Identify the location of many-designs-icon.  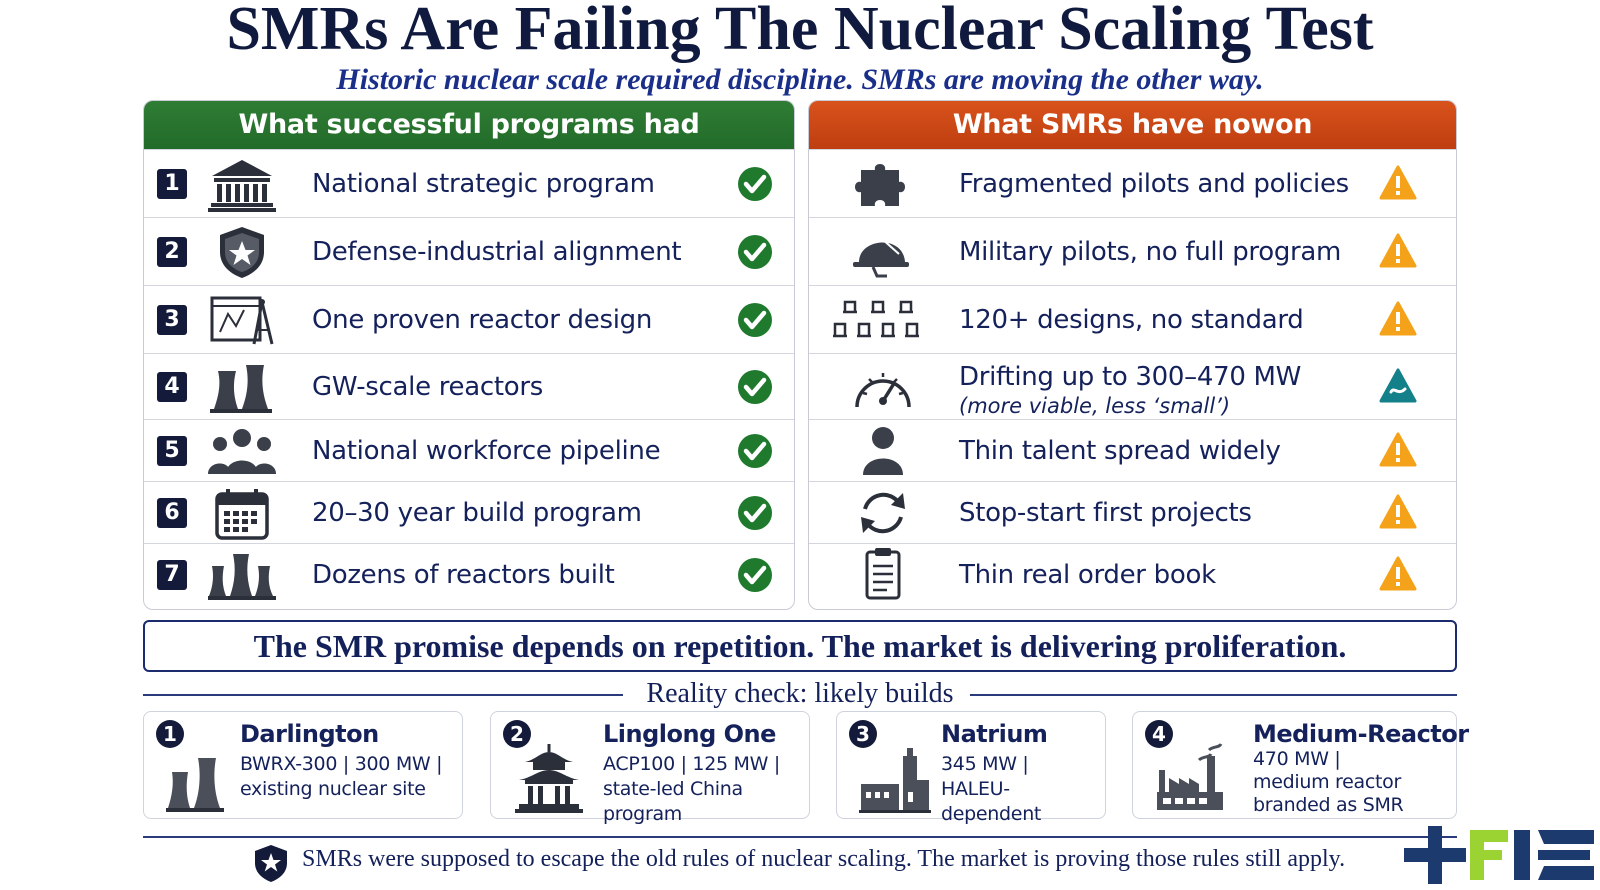
(876, 319).